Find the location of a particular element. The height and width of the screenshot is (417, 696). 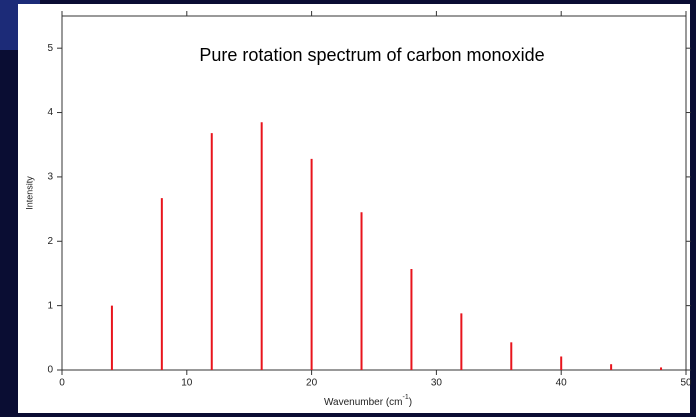

x-tick-label: 10 is located at coordinates (187, 383).